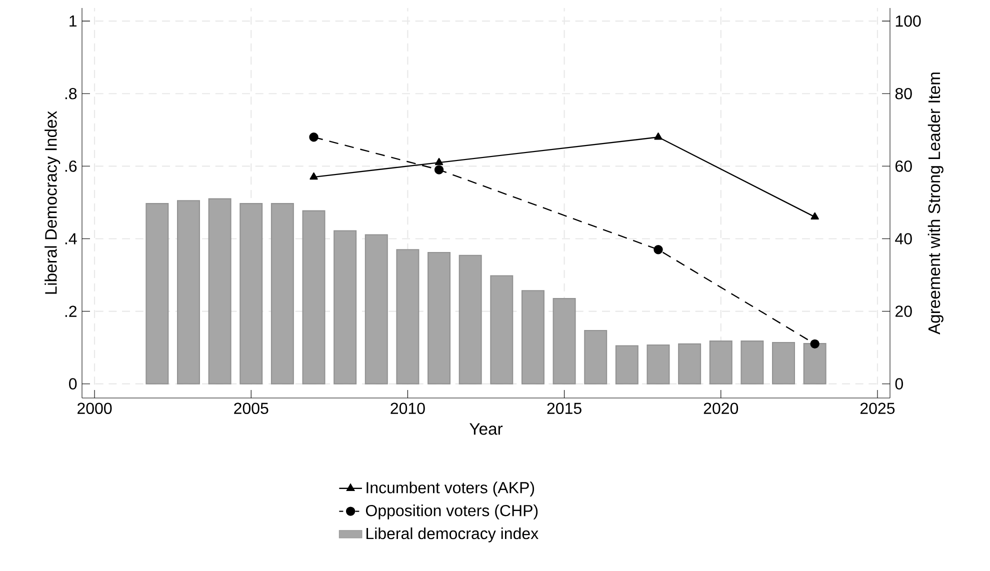 The image size is (990, 571). Describe the element at coordinates (71, 166) in the screenshot. I see `y-tick-label: .6` at that location.